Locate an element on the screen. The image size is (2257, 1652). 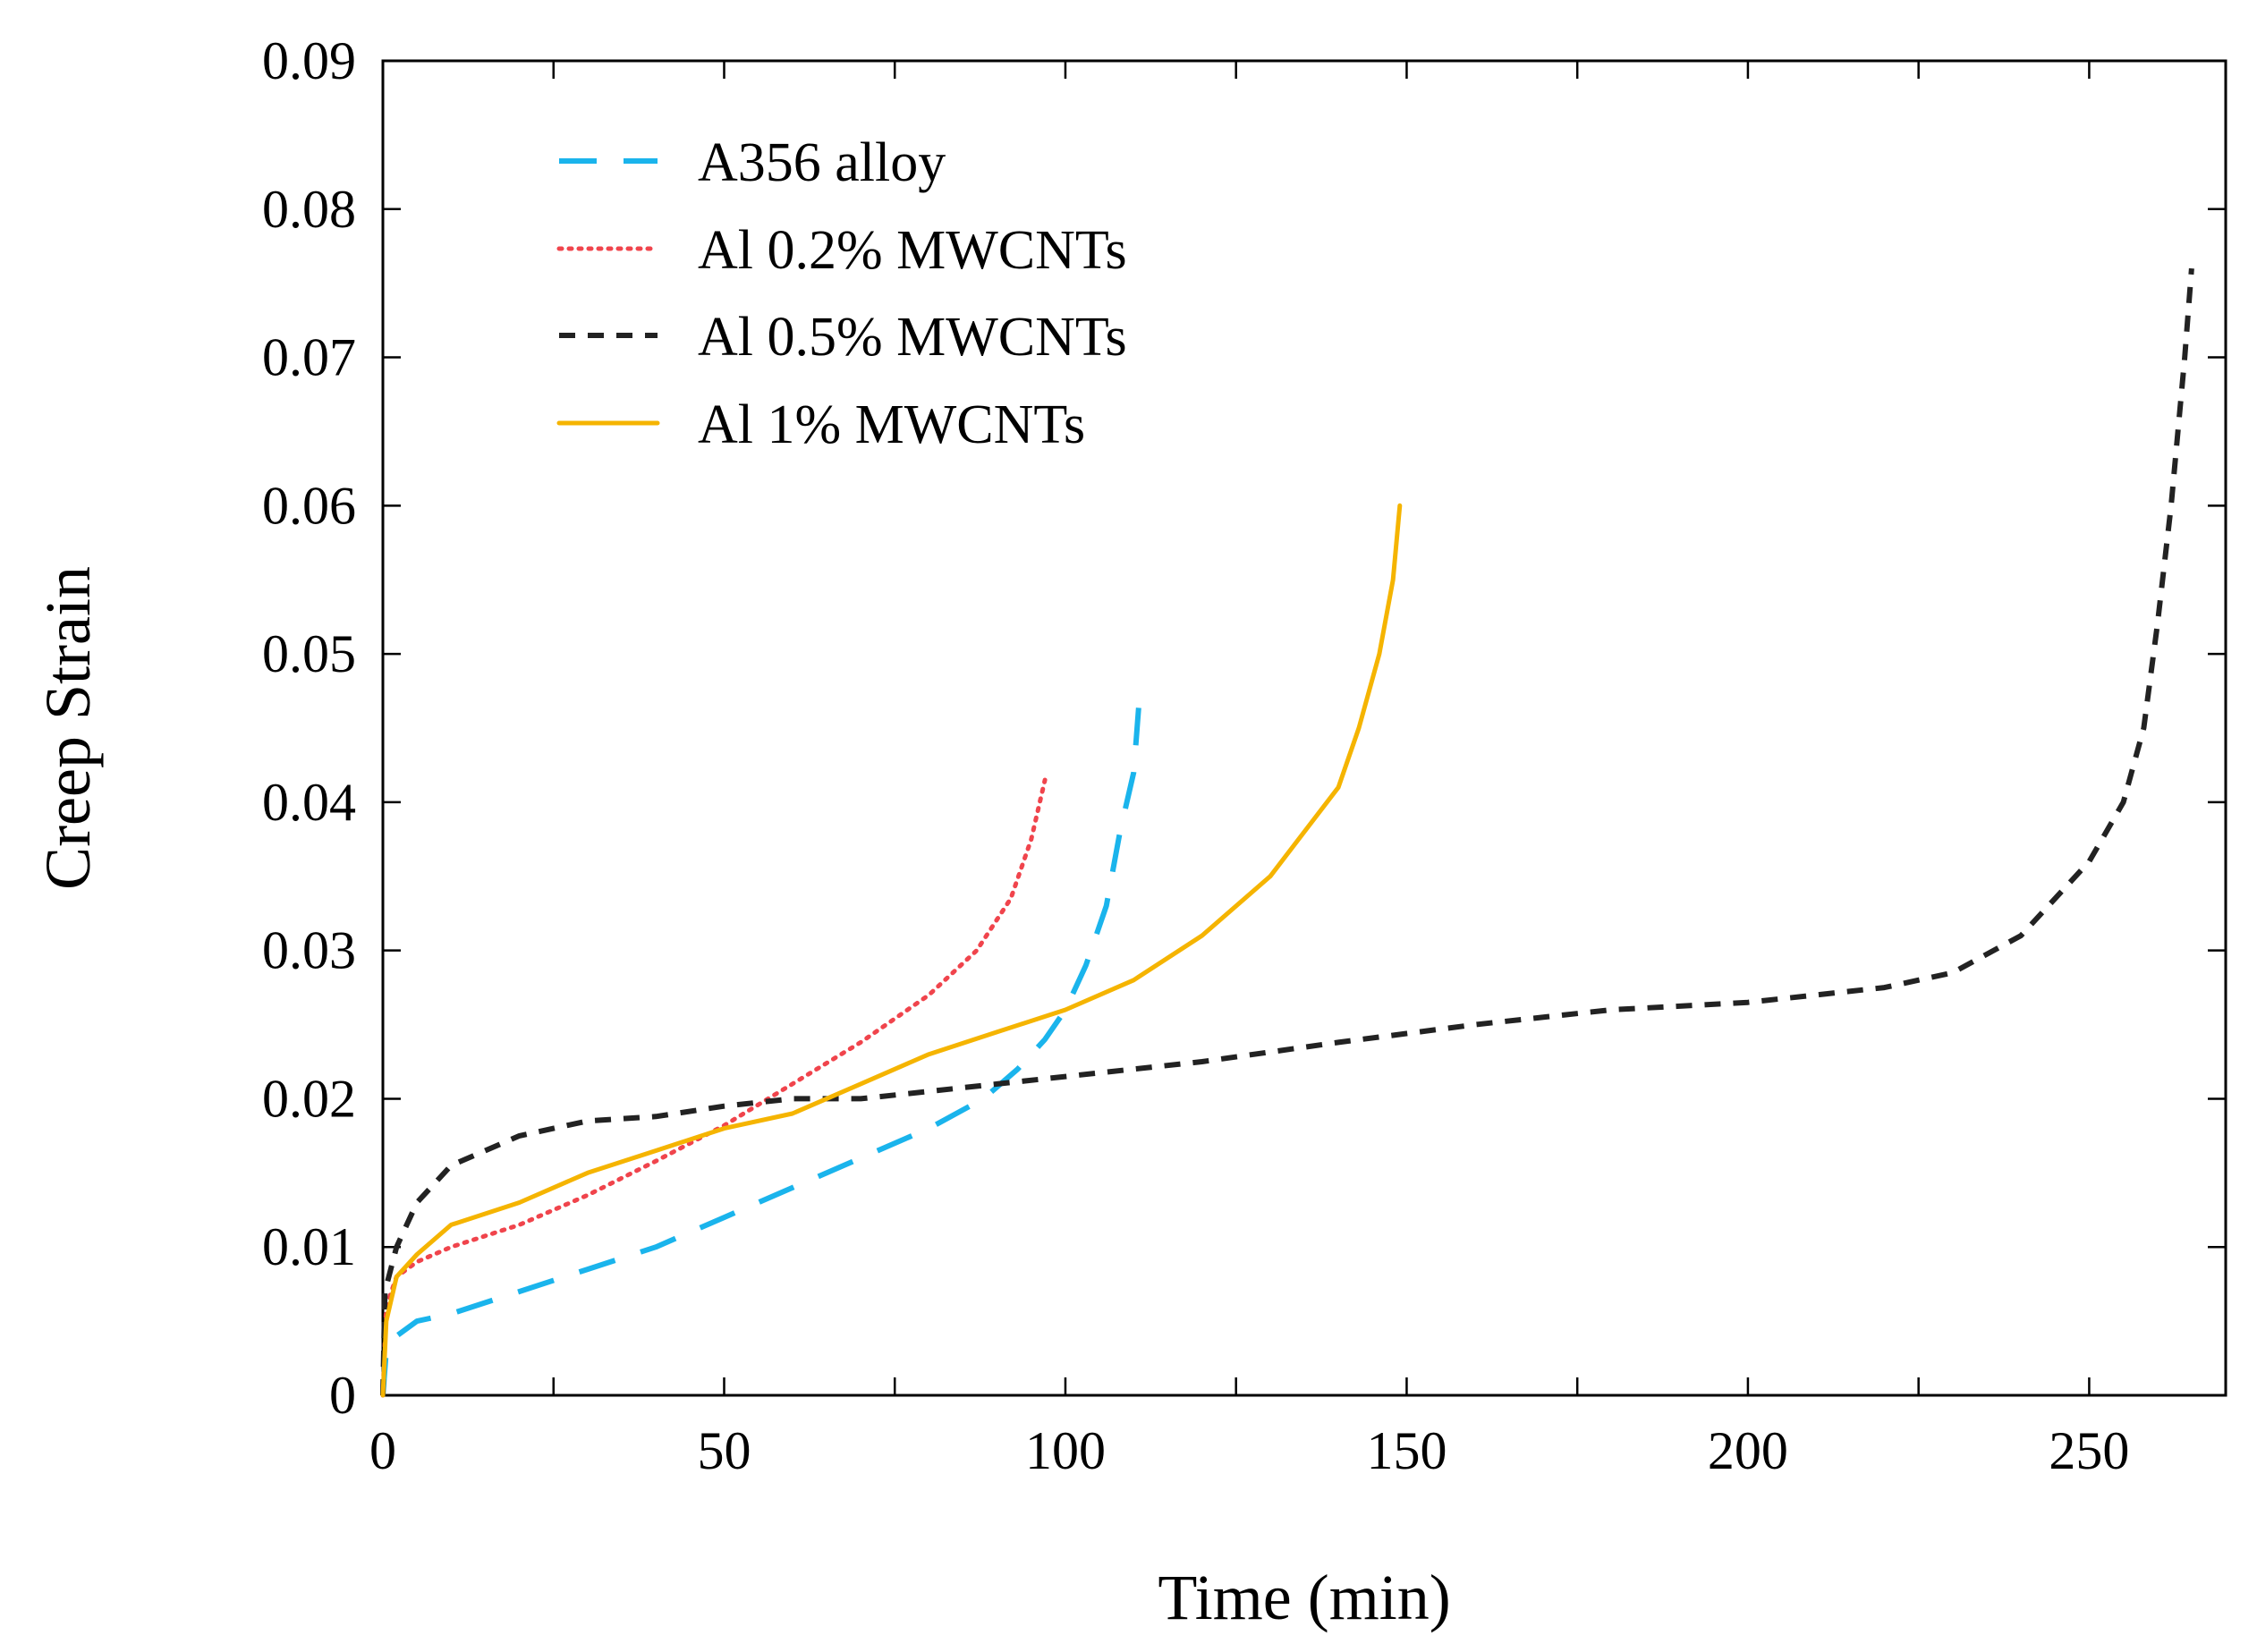
x-tick-label: 200 is located at coordinates (1748, 1450).